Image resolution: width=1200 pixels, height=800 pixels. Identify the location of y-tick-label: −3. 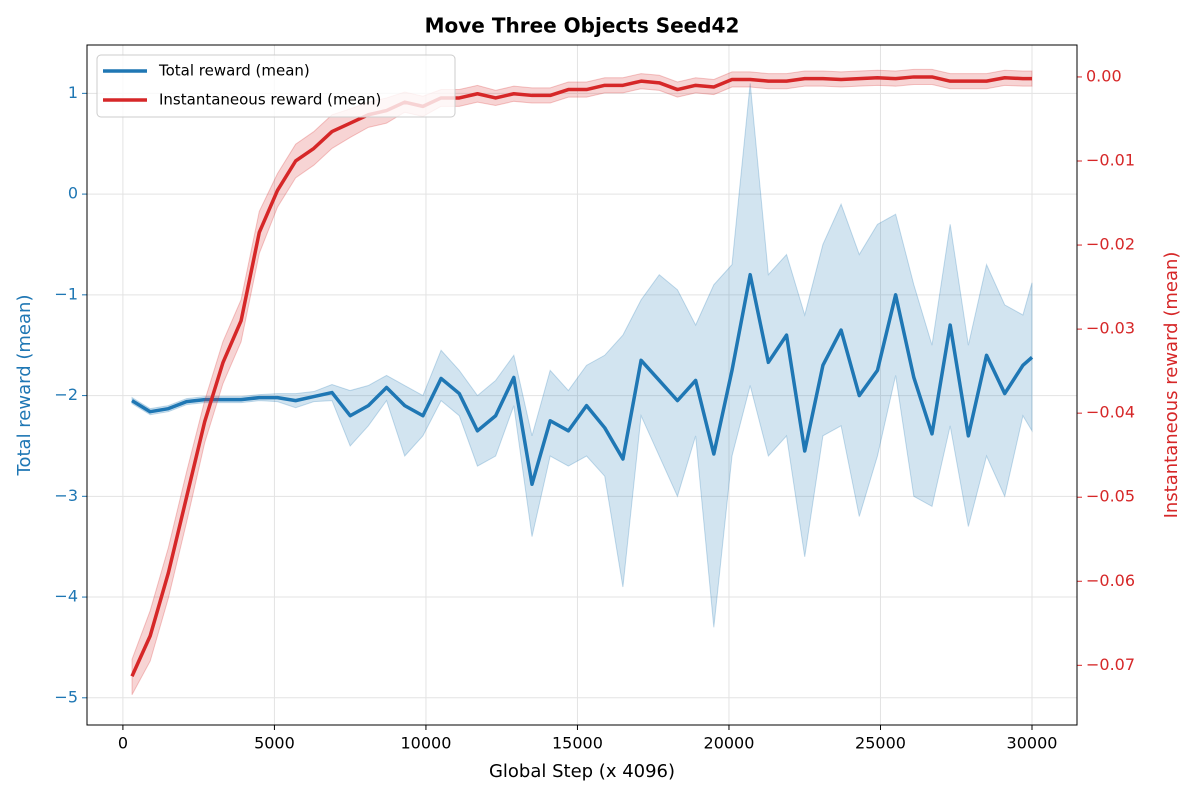
(66, 495).